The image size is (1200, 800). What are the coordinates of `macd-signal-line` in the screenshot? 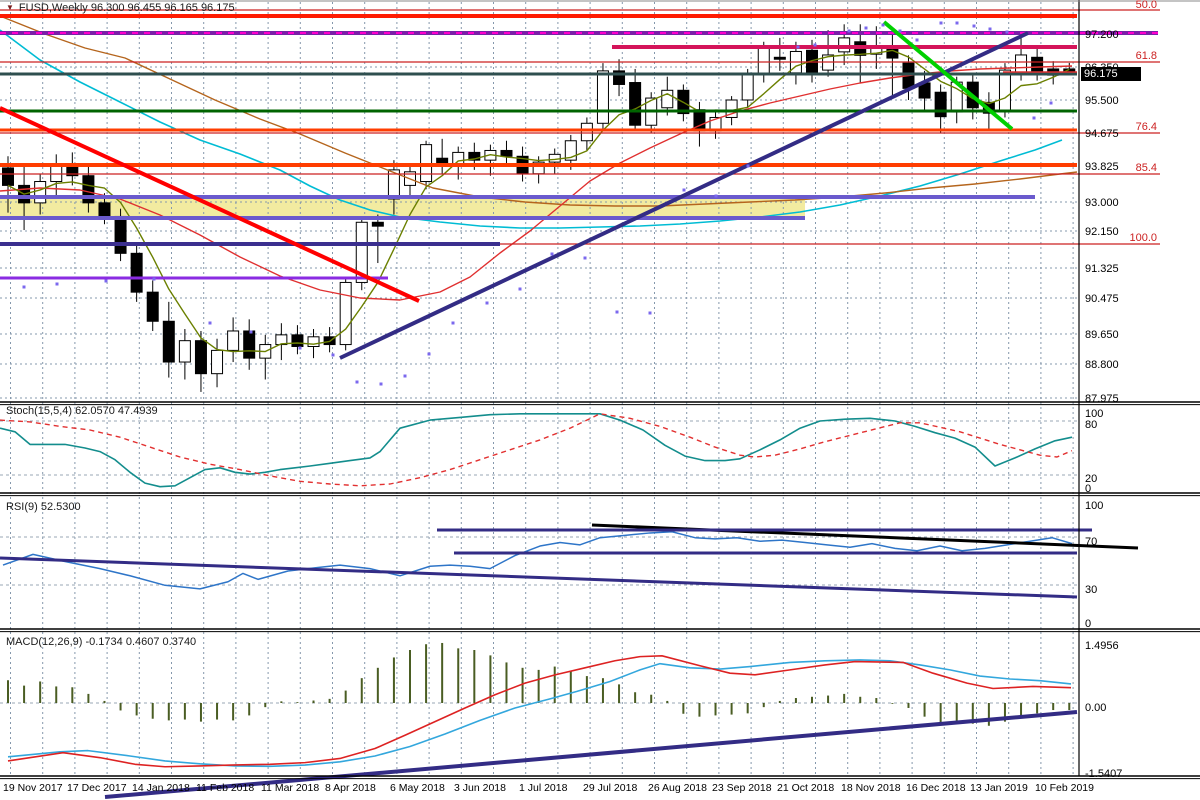 It's located at (539, 711).